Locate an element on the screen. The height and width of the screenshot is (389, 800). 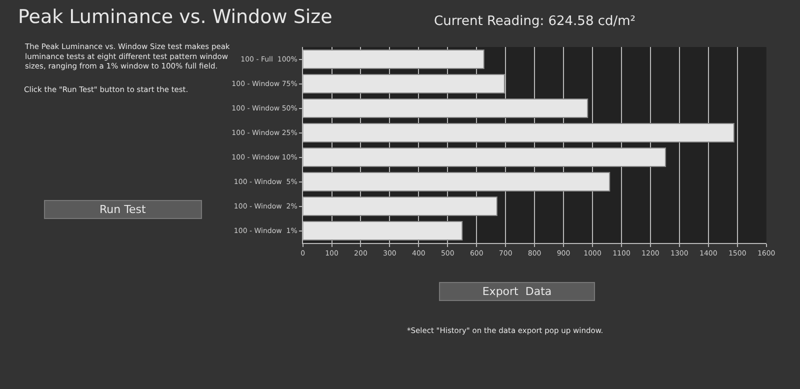
text: Export Data is located at coordinates (517, 291).